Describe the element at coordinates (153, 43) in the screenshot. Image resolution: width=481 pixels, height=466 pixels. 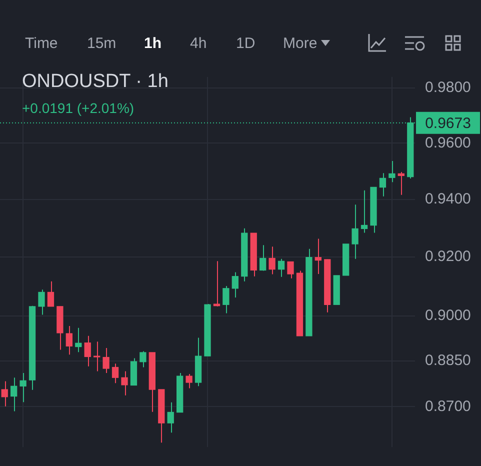
I see `text: 1h` at that location.